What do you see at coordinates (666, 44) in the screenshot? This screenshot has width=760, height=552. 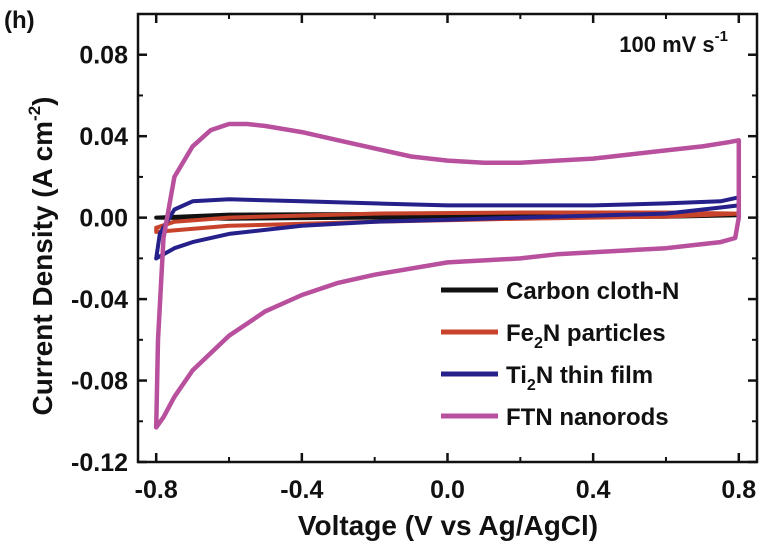 I see `scan-rate-main: 100 mV s` at bounding box center [666, 44].